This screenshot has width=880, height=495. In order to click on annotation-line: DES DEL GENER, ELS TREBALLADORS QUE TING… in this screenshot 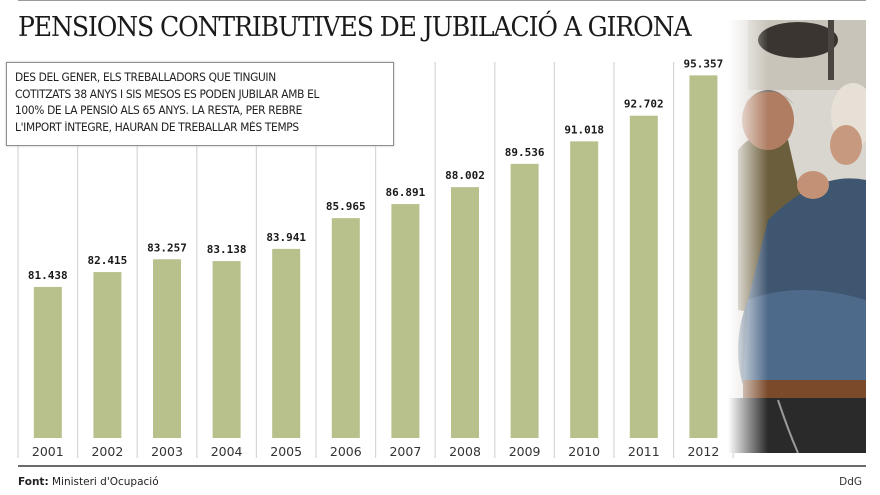, I will do `click(145, 77)`.